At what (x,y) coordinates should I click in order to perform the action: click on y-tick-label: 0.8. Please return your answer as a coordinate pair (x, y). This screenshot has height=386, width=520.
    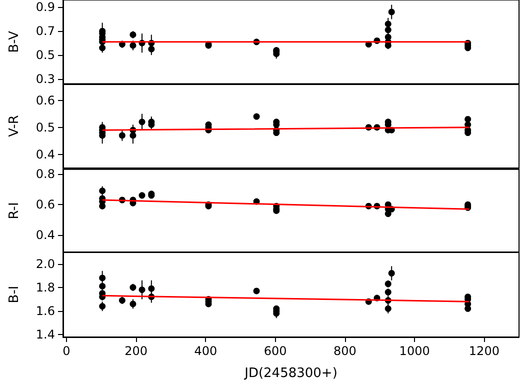
    Looking at the image, I should click on (45, 174).